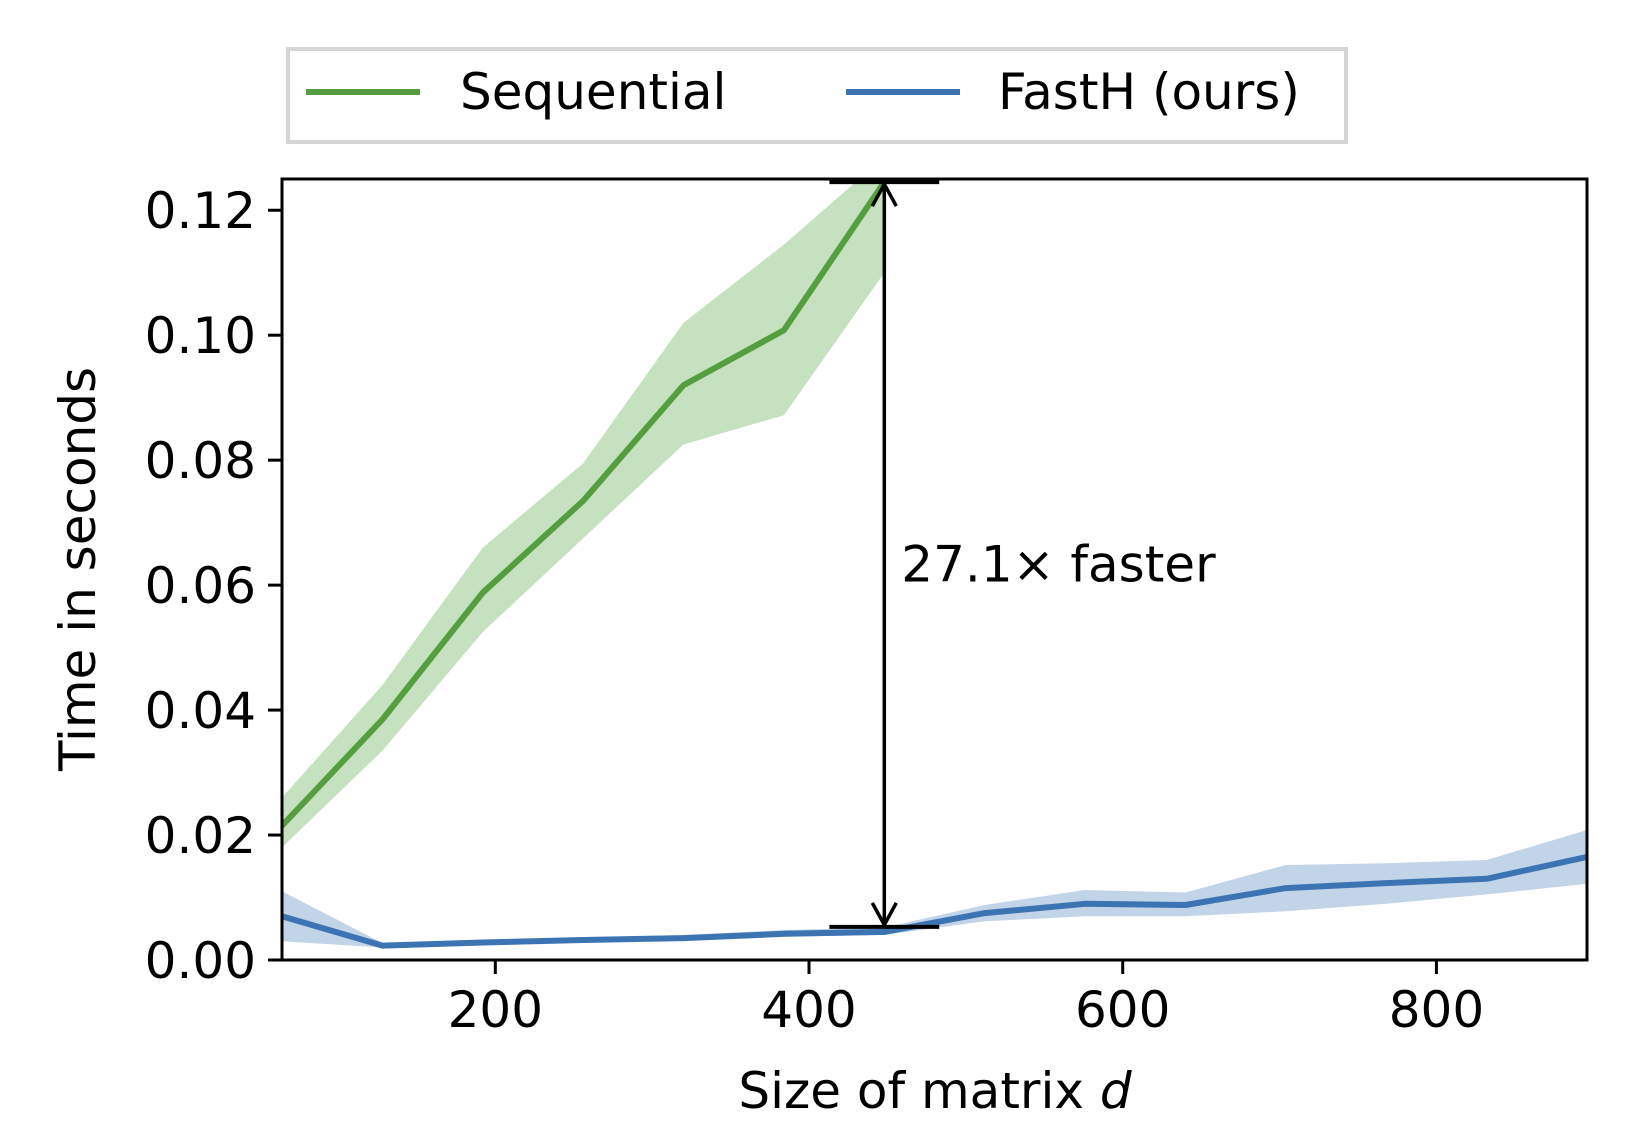 The height and width of the screenshot is (1138, 1632). What do you see at coordinates (200, 461) in the screenshot?
I see `y-tick-label: 0.08` at bounding box center [200, 461].